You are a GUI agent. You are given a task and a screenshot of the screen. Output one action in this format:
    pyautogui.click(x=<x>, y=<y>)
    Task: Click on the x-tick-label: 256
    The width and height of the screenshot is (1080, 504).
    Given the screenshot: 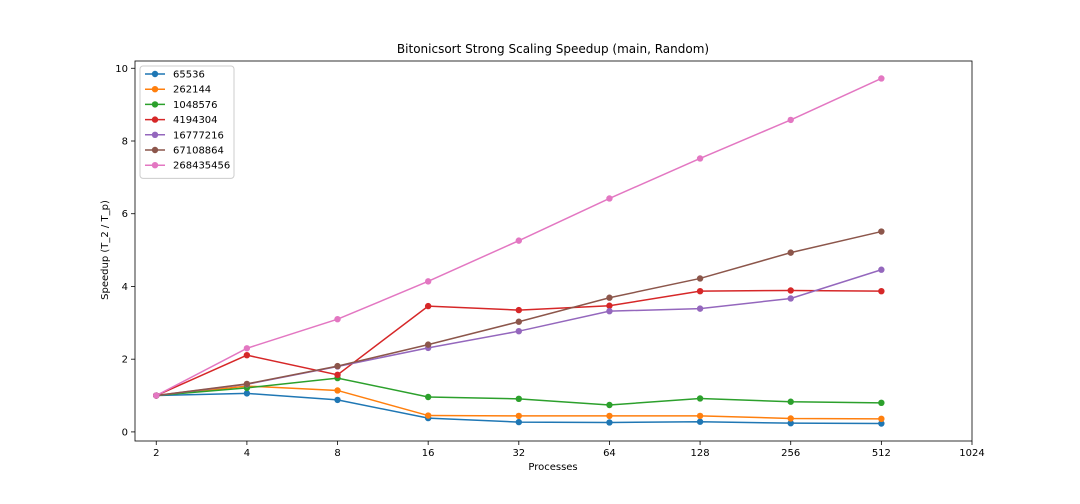 What is the action you would take?
    pyautogui.click(x=790, y=453)
    